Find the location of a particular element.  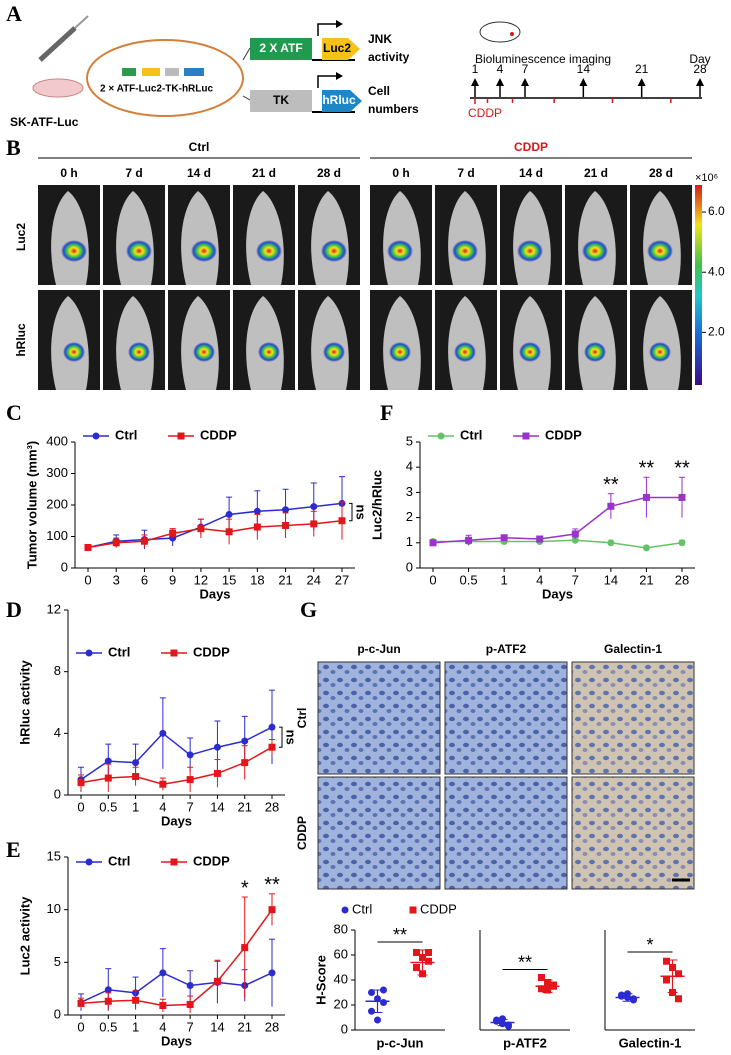

y-tick-label: 0 is located at coordinates (409, 566).